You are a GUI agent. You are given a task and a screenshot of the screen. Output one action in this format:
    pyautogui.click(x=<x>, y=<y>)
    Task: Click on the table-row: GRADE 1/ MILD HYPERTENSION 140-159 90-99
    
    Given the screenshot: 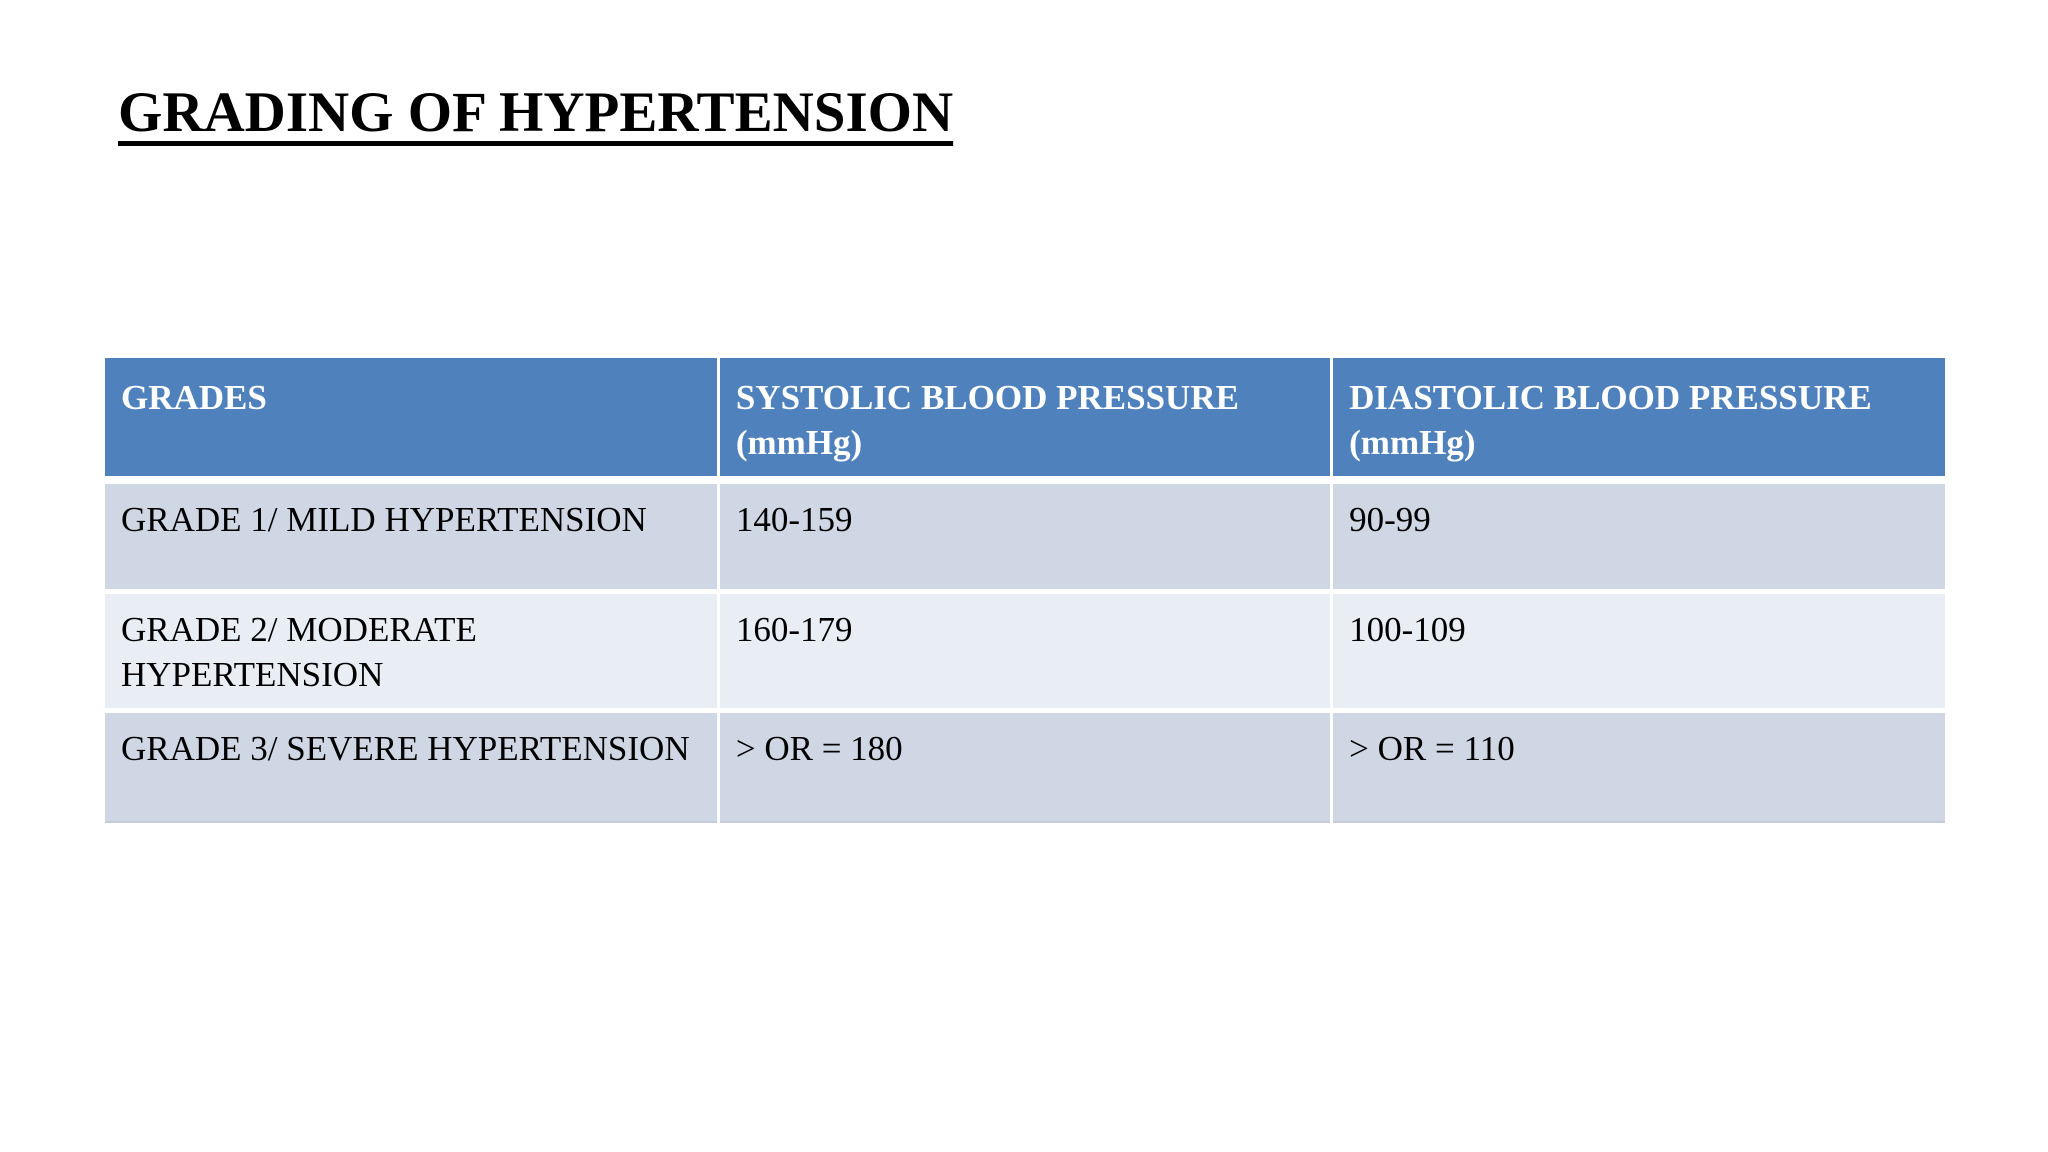 What is the action you would take?
    pyautogui.click(x=1025, y=533)
    